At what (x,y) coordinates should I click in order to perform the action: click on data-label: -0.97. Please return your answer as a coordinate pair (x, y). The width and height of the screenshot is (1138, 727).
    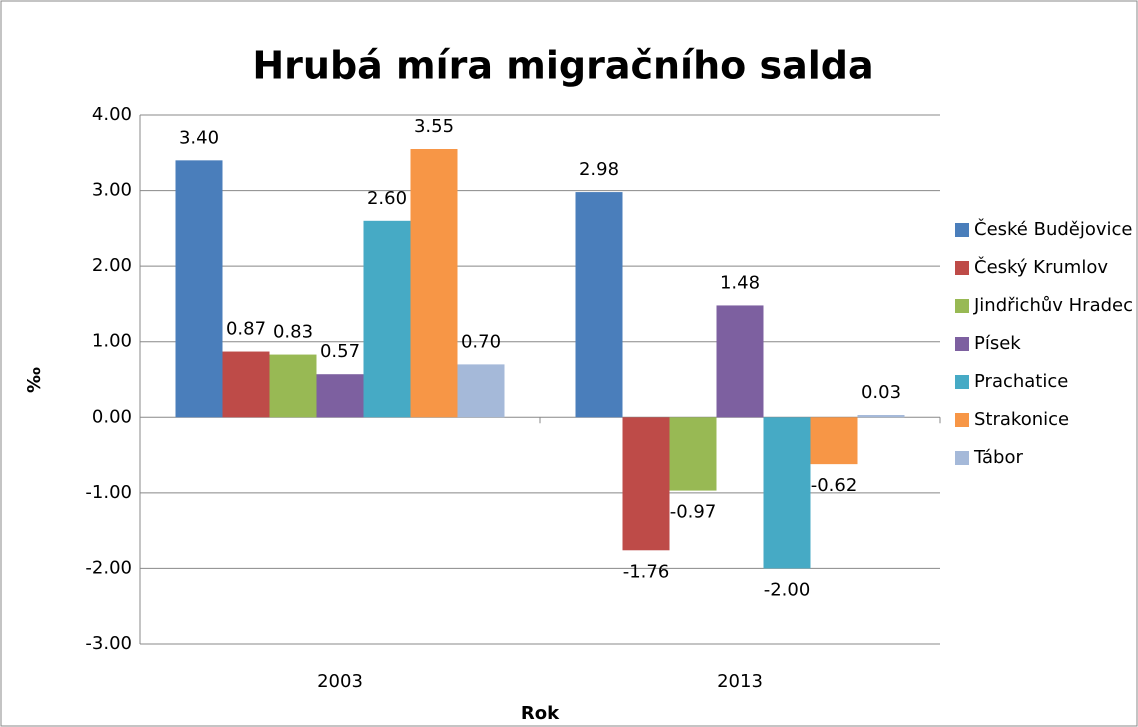
    Looking at the image, I should click on (693, 512).